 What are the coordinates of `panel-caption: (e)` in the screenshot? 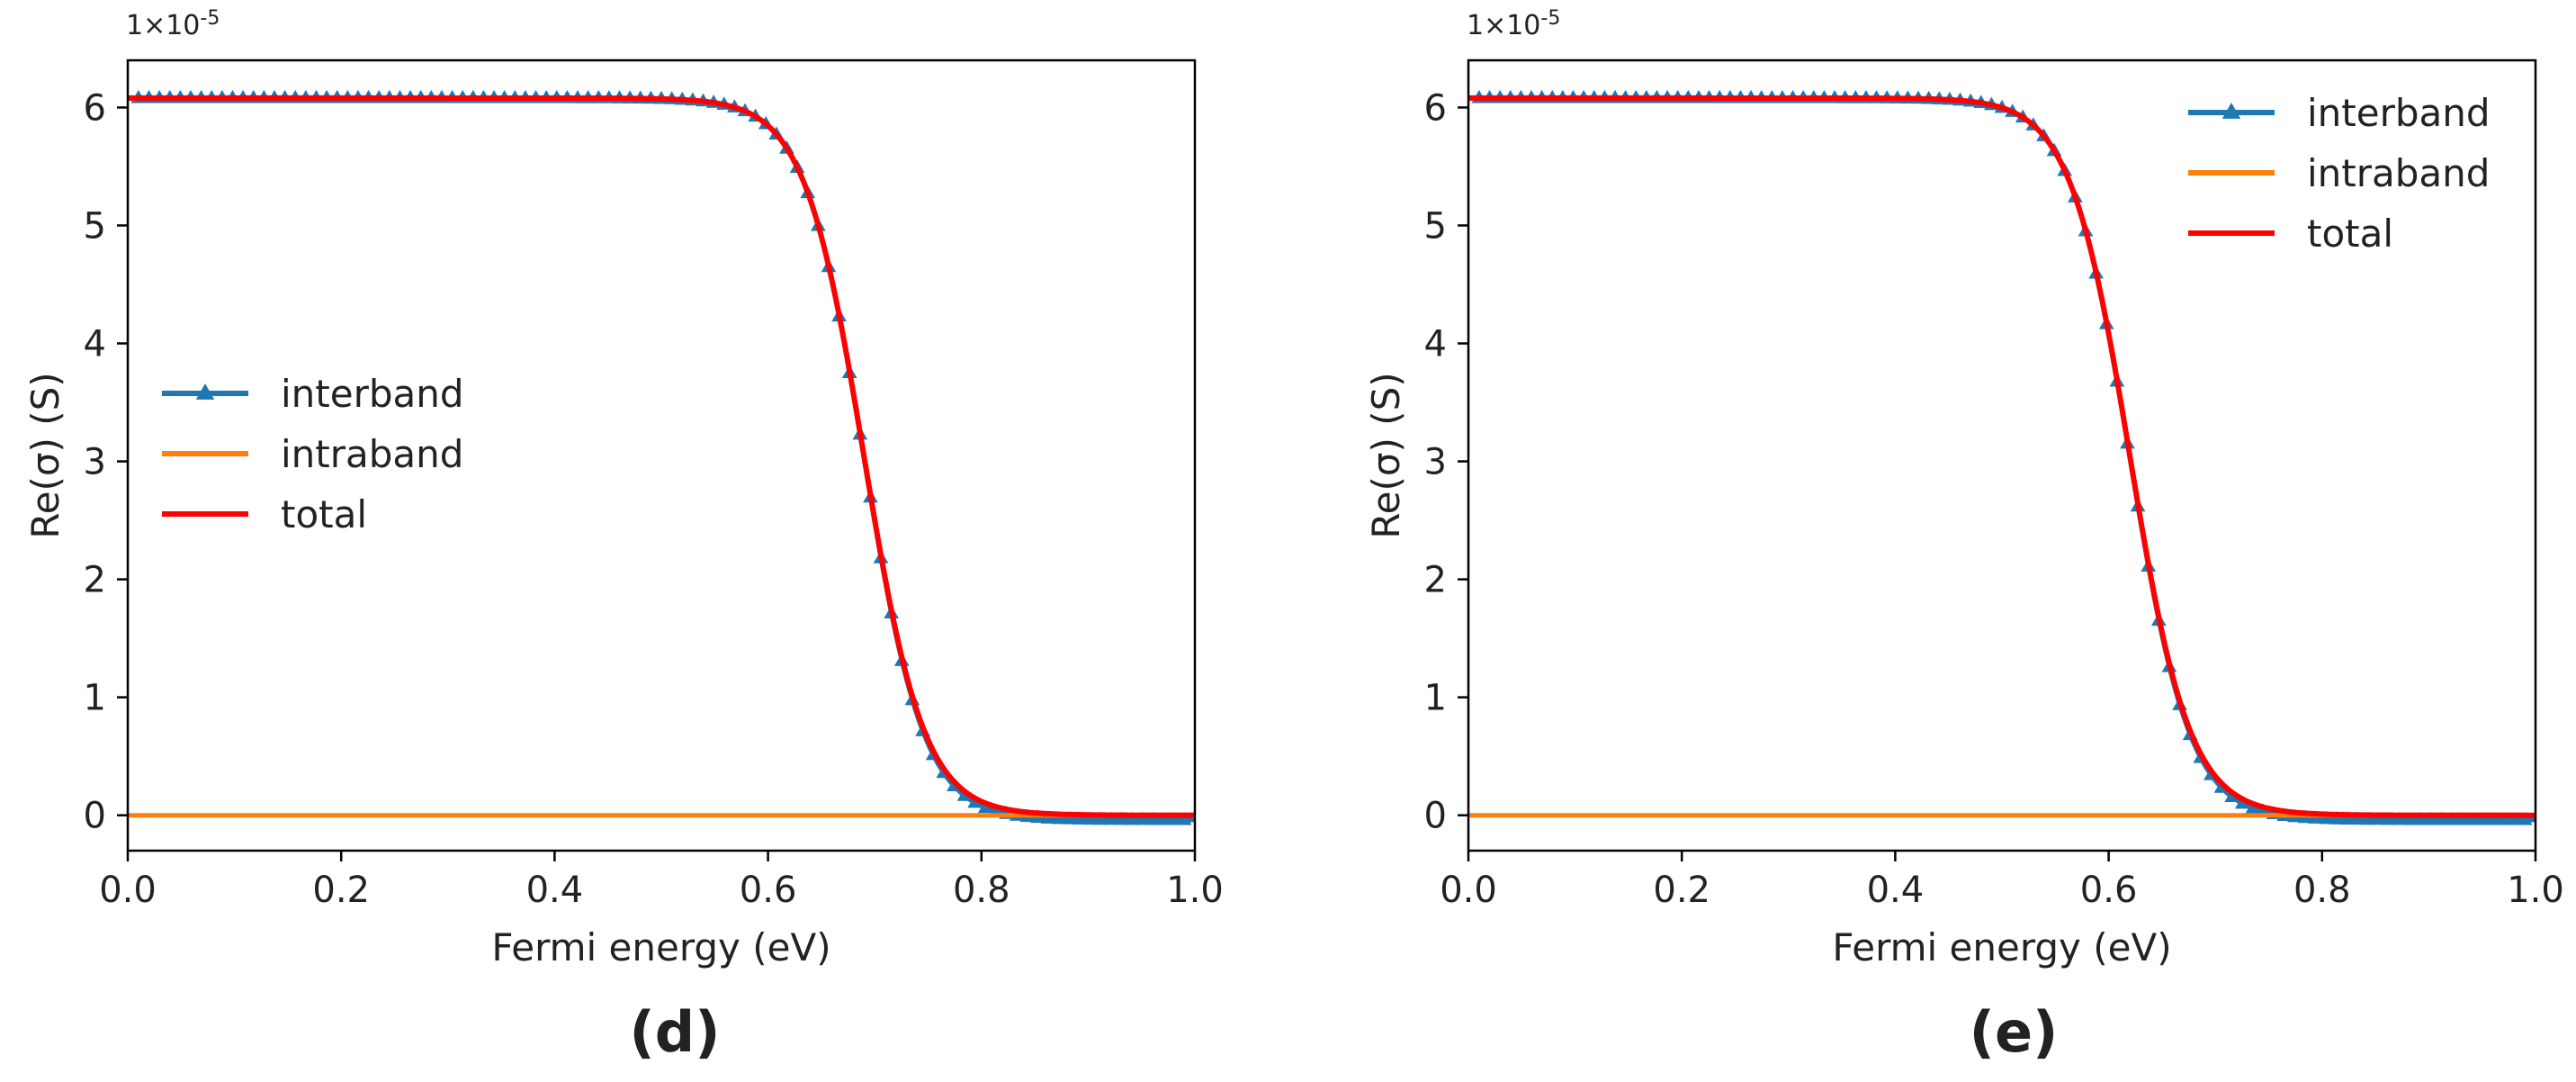 It's located at (2015, 1032).